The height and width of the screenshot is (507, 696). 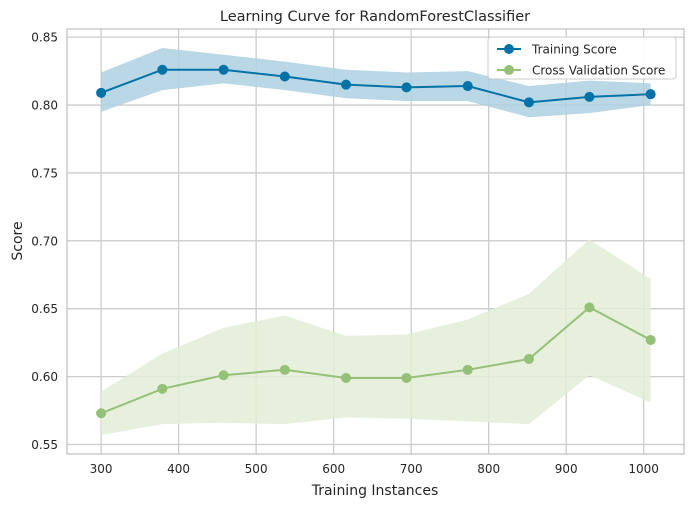 What do you see at coordinates (509, 49) in the screenshot?
I see `legend-training-score-swatch-marker` at bounding box center [509, 49].